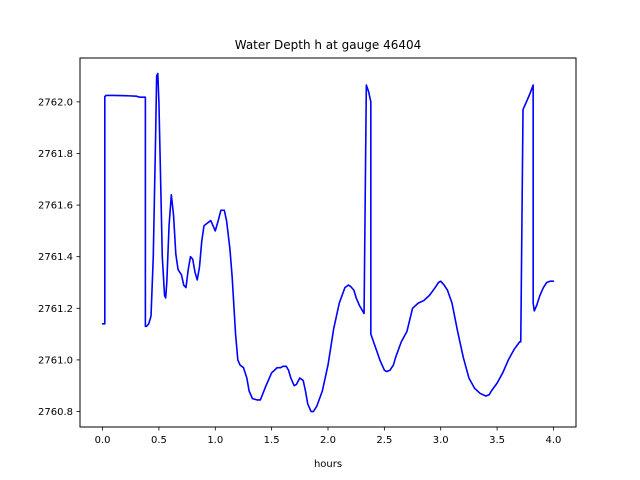  What do you see at coordinates (384, 440) in the screenshot?
I see `x-tick-label: 2.5` at bounding box center [384, 440].